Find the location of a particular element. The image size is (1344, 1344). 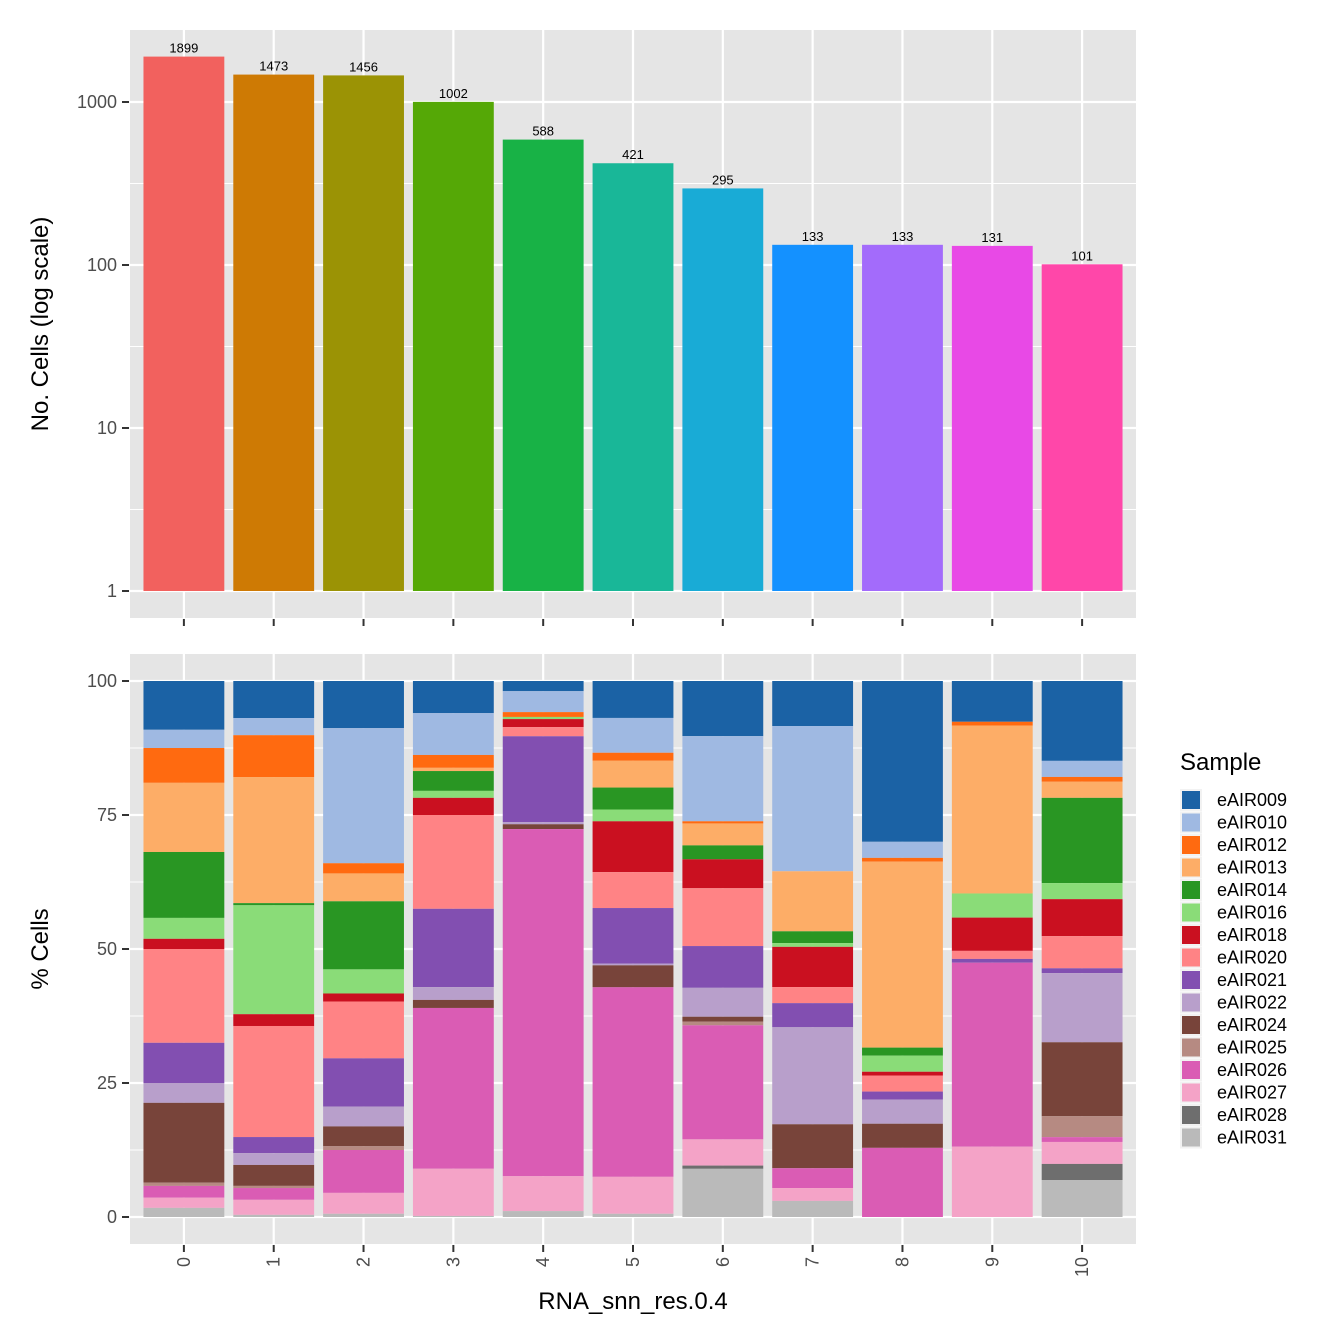

bar-value-label: 133 is located at coordinates (903, 236).